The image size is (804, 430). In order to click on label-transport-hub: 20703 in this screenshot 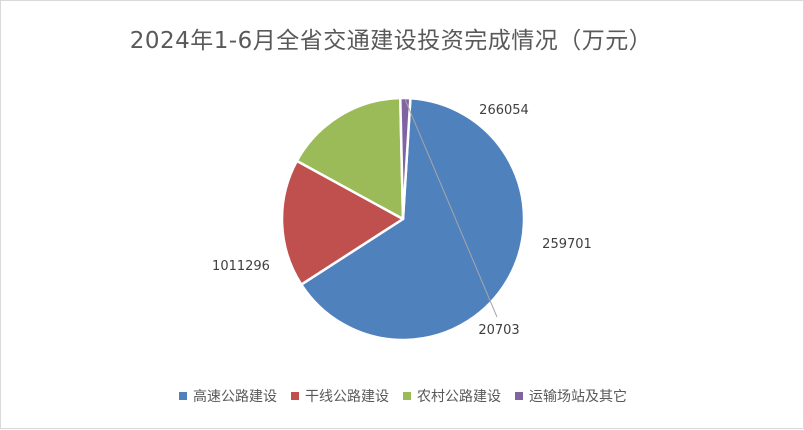, I will do `click(498, 330)`.